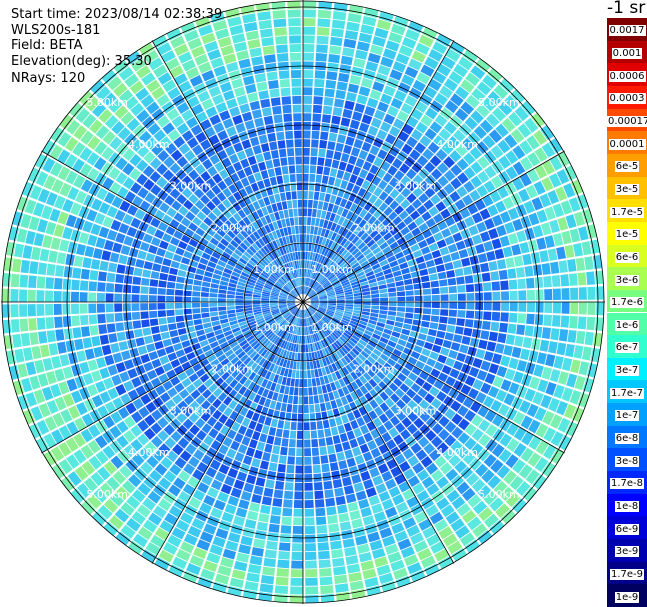  I want to click on colorbar-cell: 1e-7, so click(627, 414).